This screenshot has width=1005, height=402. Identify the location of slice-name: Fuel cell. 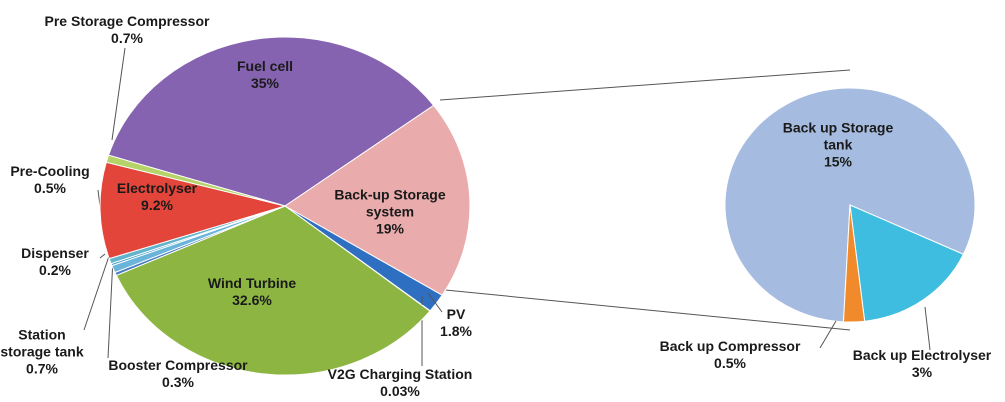
(265, 66).